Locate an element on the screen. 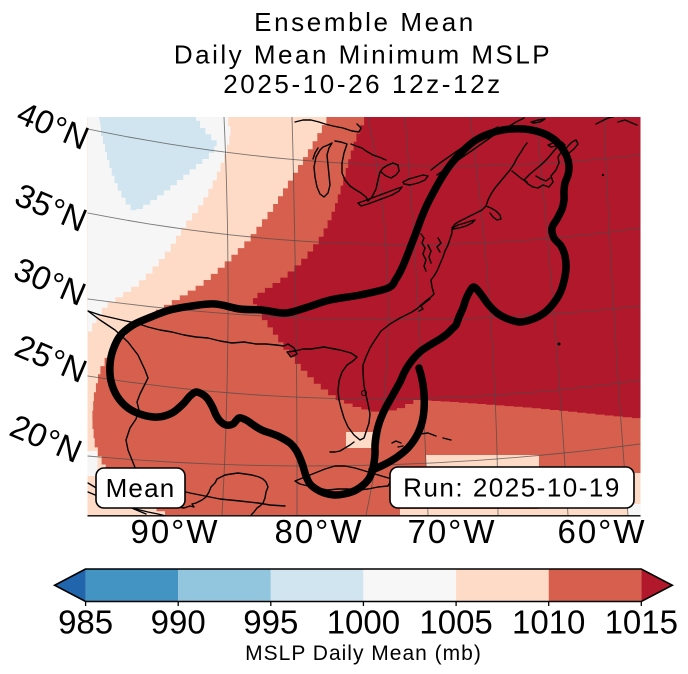 The image size is (688, 674). svg-text: 1015 is located at coordinates (641, 622).